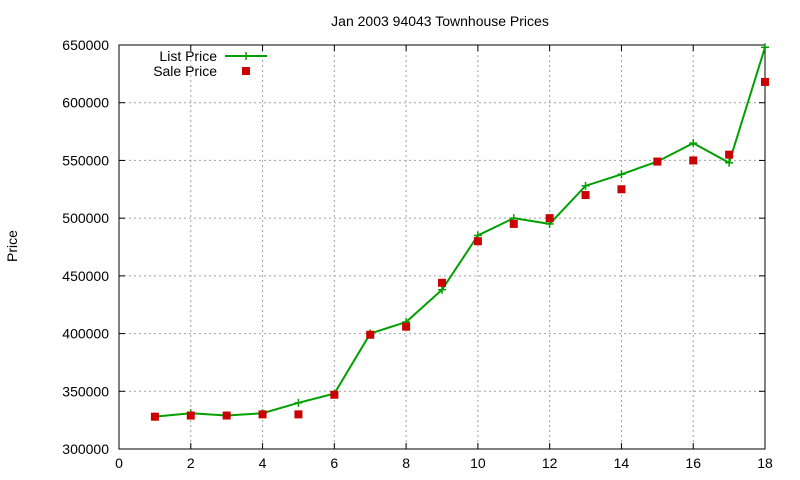 The image size is (800, 480). What do you see at coordinates (550, 463) in the screenshot?
I see `x-tick-label-12: 12` at bounding box center [550, 463].